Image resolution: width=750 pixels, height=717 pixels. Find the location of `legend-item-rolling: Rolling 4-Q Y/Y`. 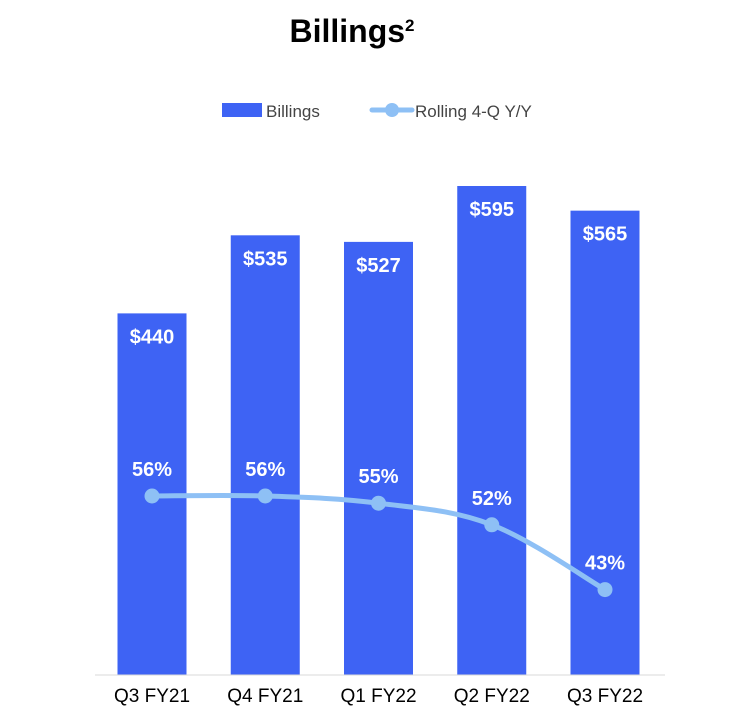

legend-item-rolling: Rolling 4-Q Y/Y is located at coordinates (450, 111).